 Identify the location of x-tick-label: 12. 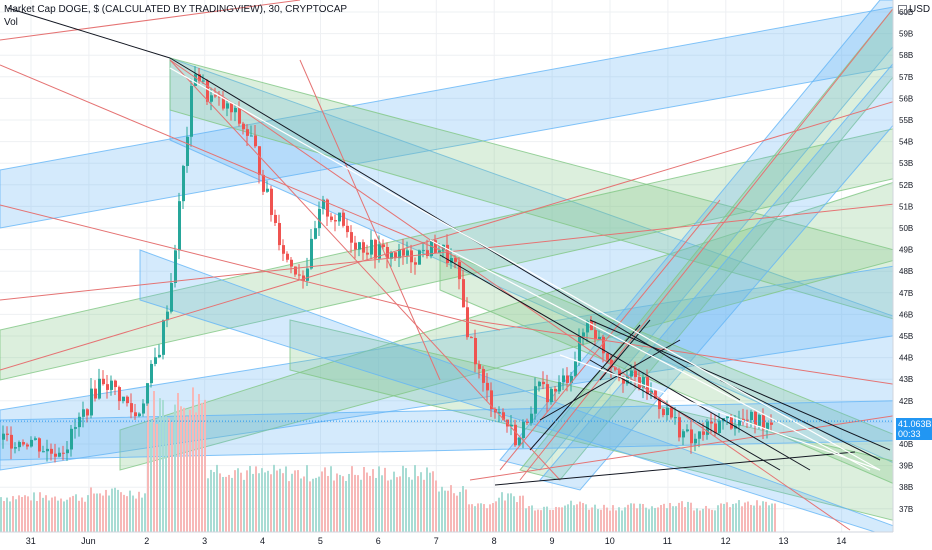
(726, 541).